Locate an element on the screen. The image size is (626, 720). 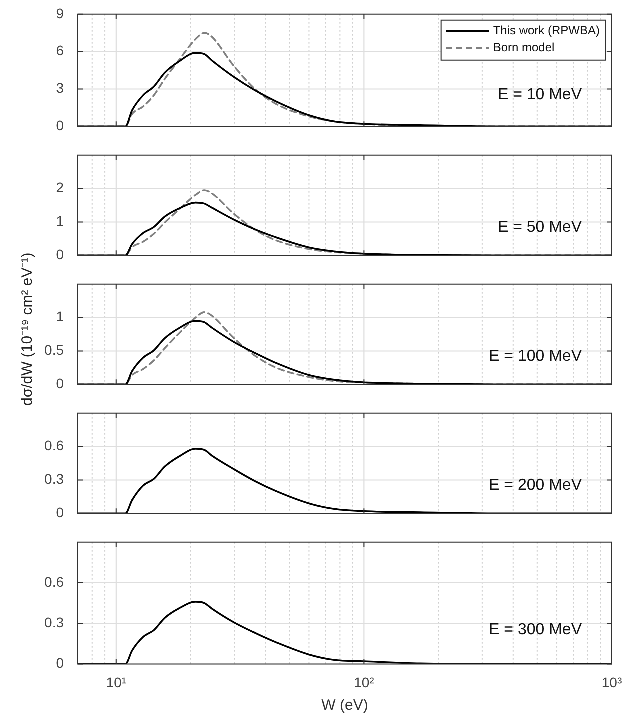
y-tick-label: 6 is located at coordinates (60, 50).